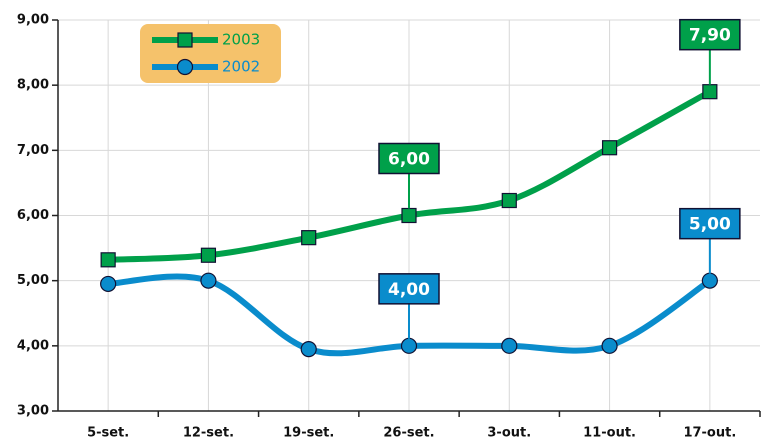  What do you see at coordinates (509, 433) in the screenshot?
I see `x-tick-label: 3-out.` at bounding box center [509, 433].